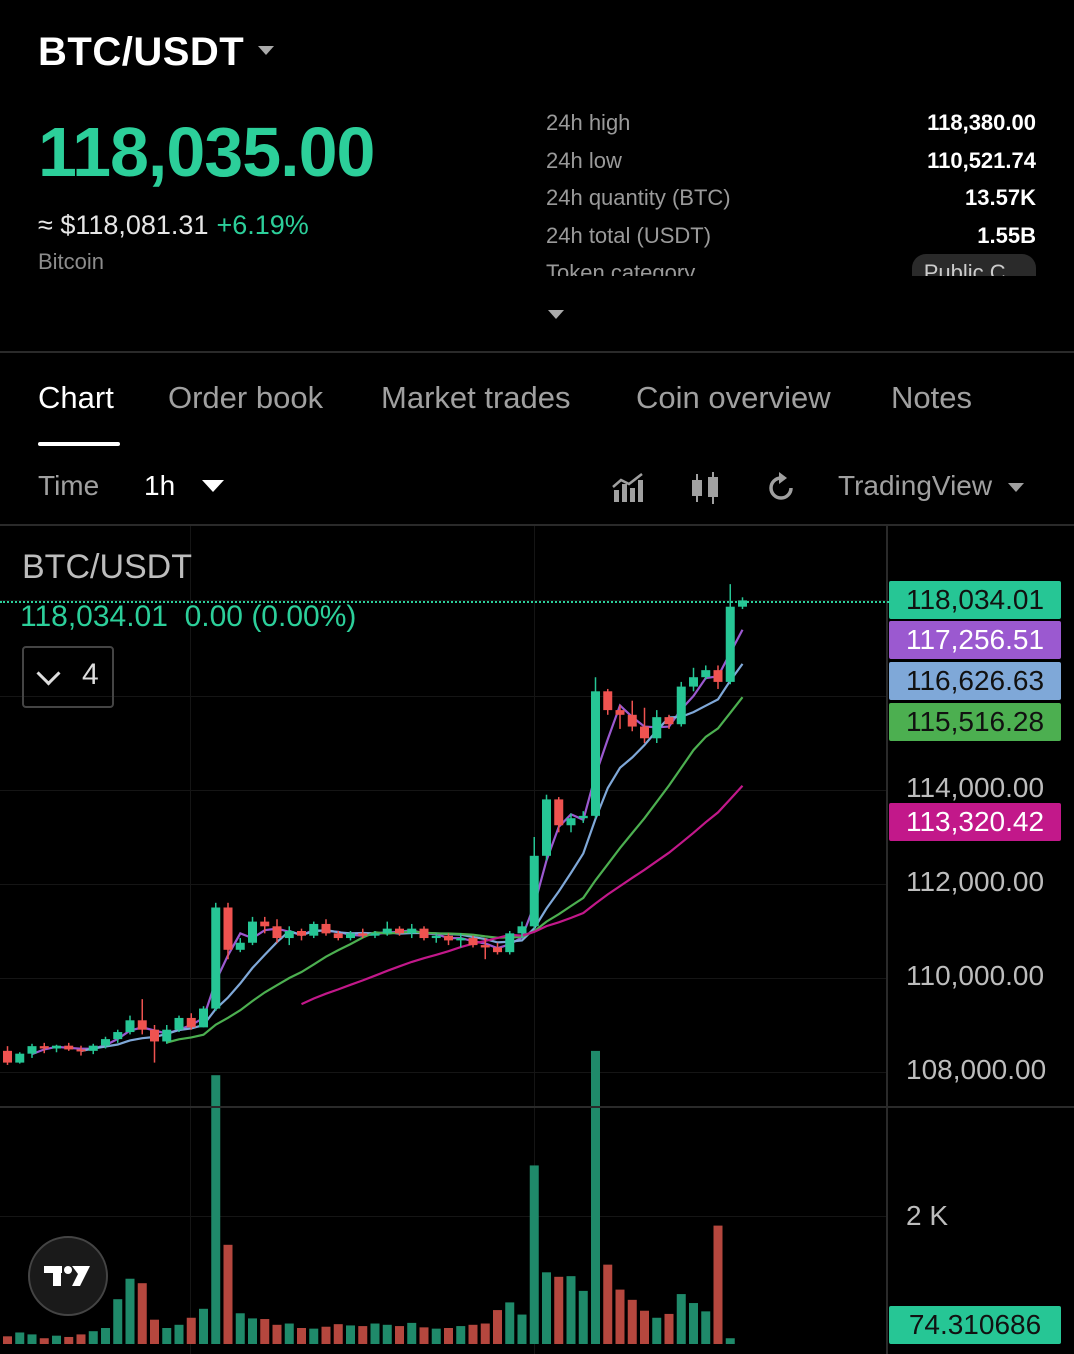 This screenshot has width=1074, height=1354. What do you see at coordinates (48, 673) in the screenshot?
I see `chevron-down-icon` at bounding box center [48, 673].